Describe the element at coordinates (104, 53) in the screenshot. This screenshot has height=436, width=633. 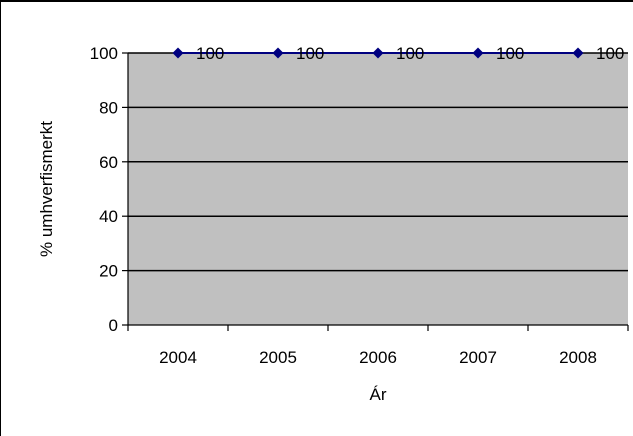
I see `y-tick-label: 100` at that location.